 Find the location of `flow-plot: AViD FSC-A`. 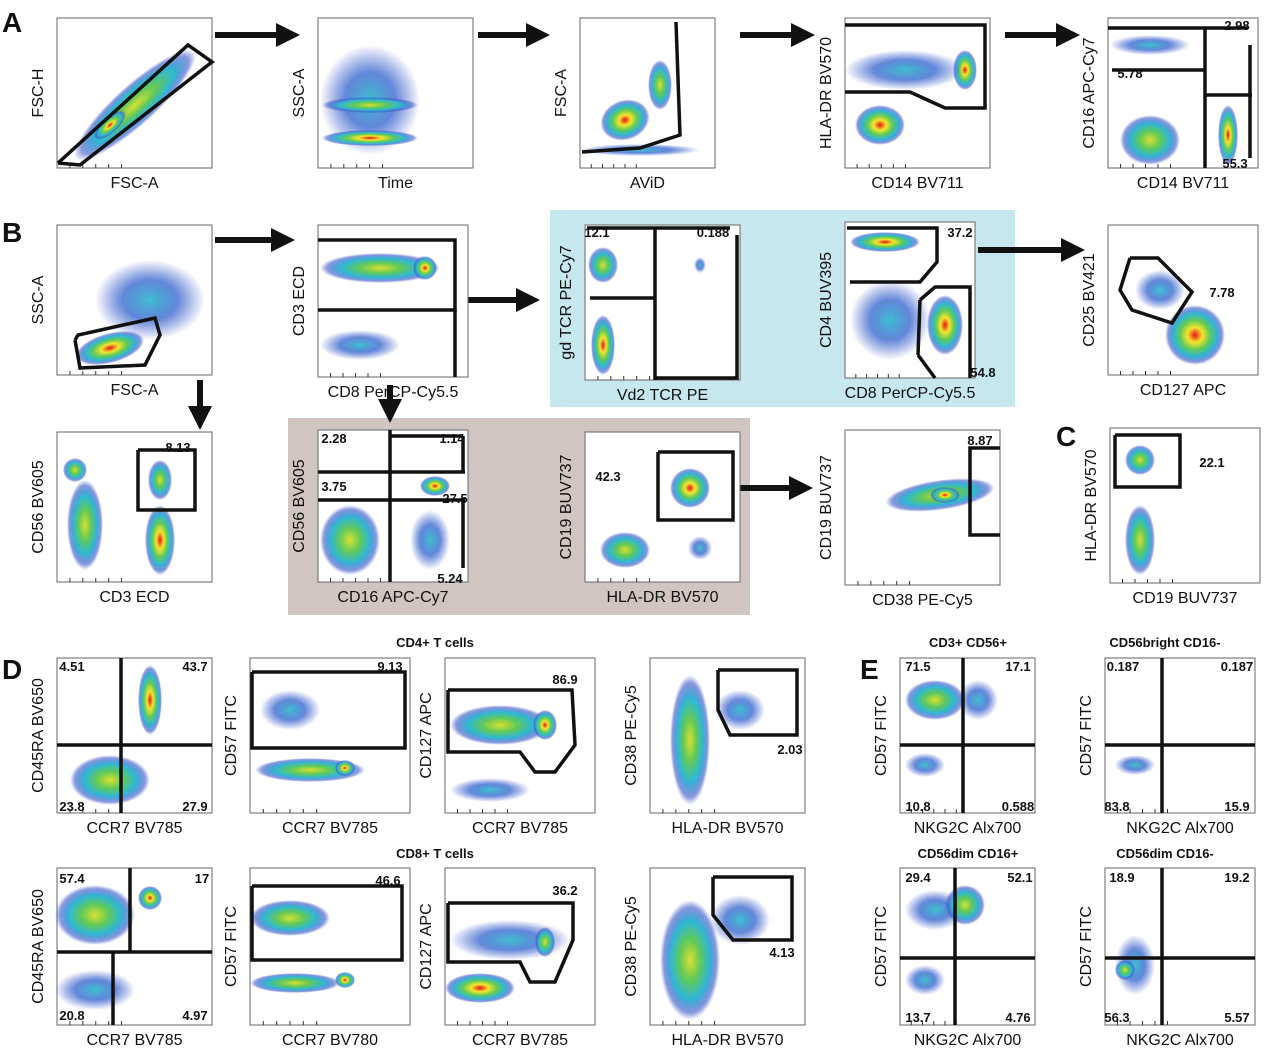

flow-plot: AViD FSC-A is located at coordinates (634, 104).